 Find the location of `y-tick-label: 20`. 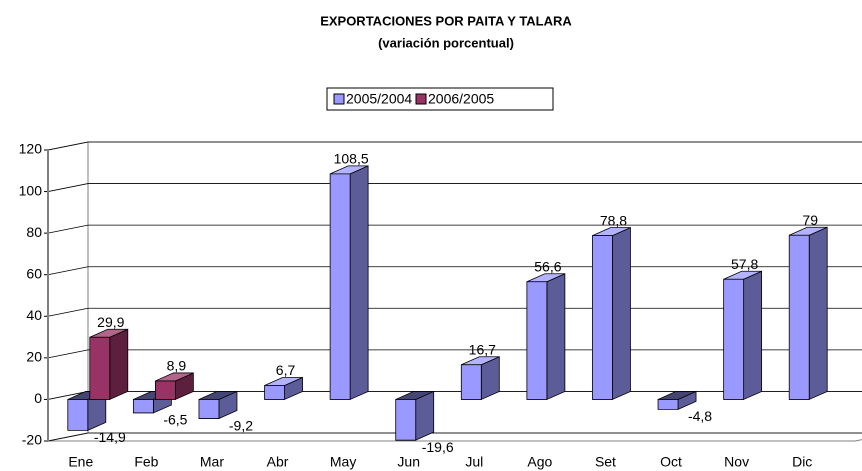

y-tick-label: 20 is located at coordinates (34, 357).